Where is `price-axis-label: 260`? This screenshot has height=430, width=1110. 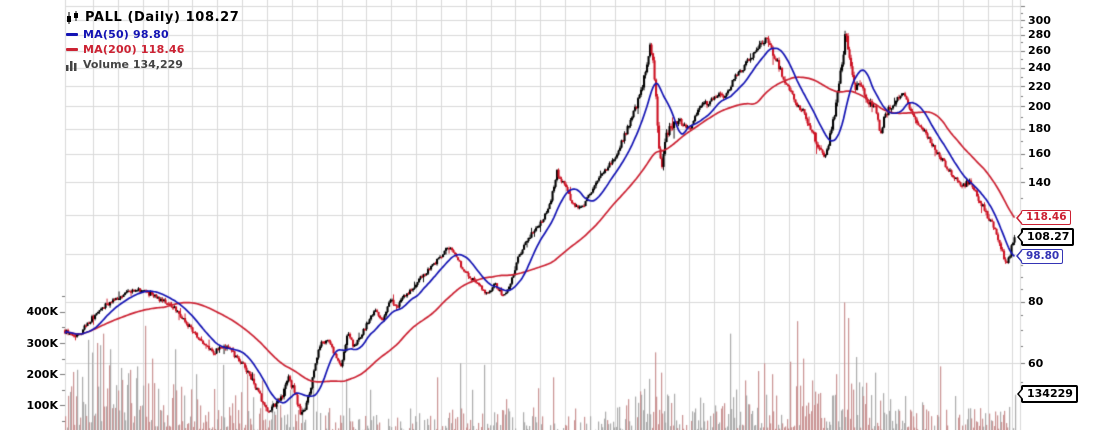 price-axis-label: 260 is located at coordinates (1039, 50).